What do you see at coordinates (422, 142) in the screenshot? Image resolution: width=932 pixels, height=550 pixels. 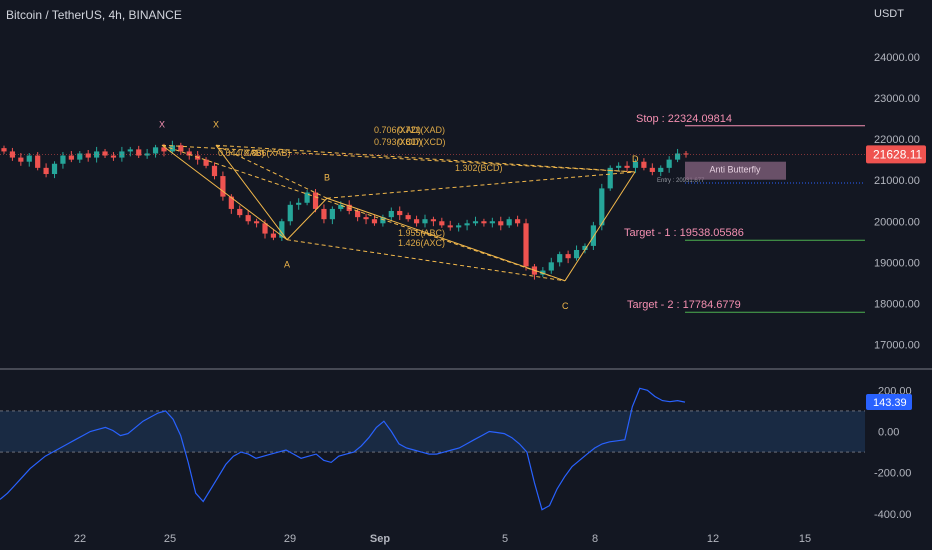 I see `ratio-label: 0.807(XCD)` at bounding box center [422, 142].